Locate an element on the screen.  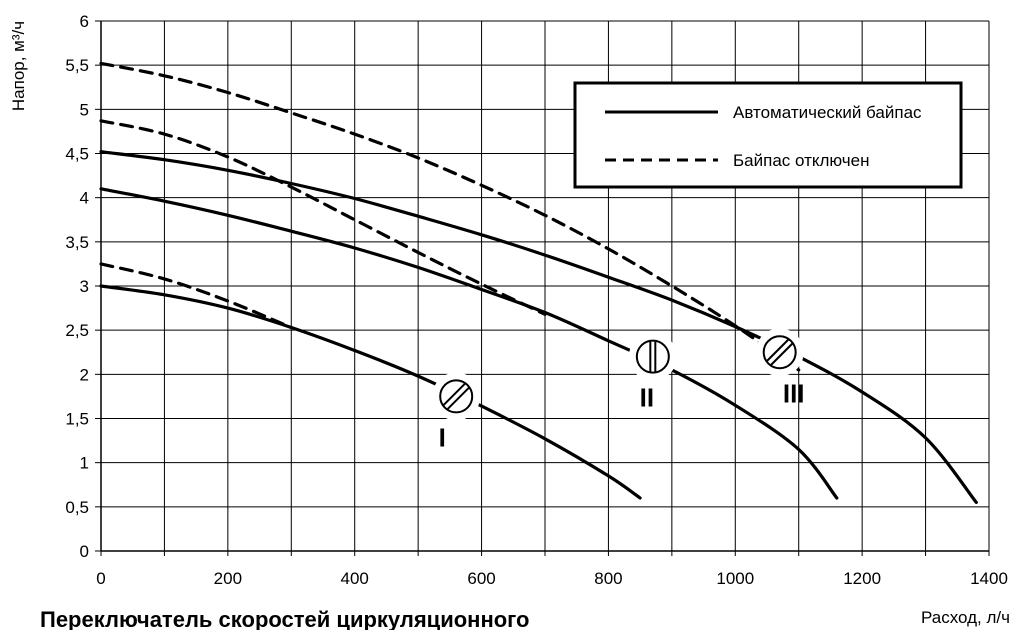
speed-markers: III III is located at coordinates (618, 390).